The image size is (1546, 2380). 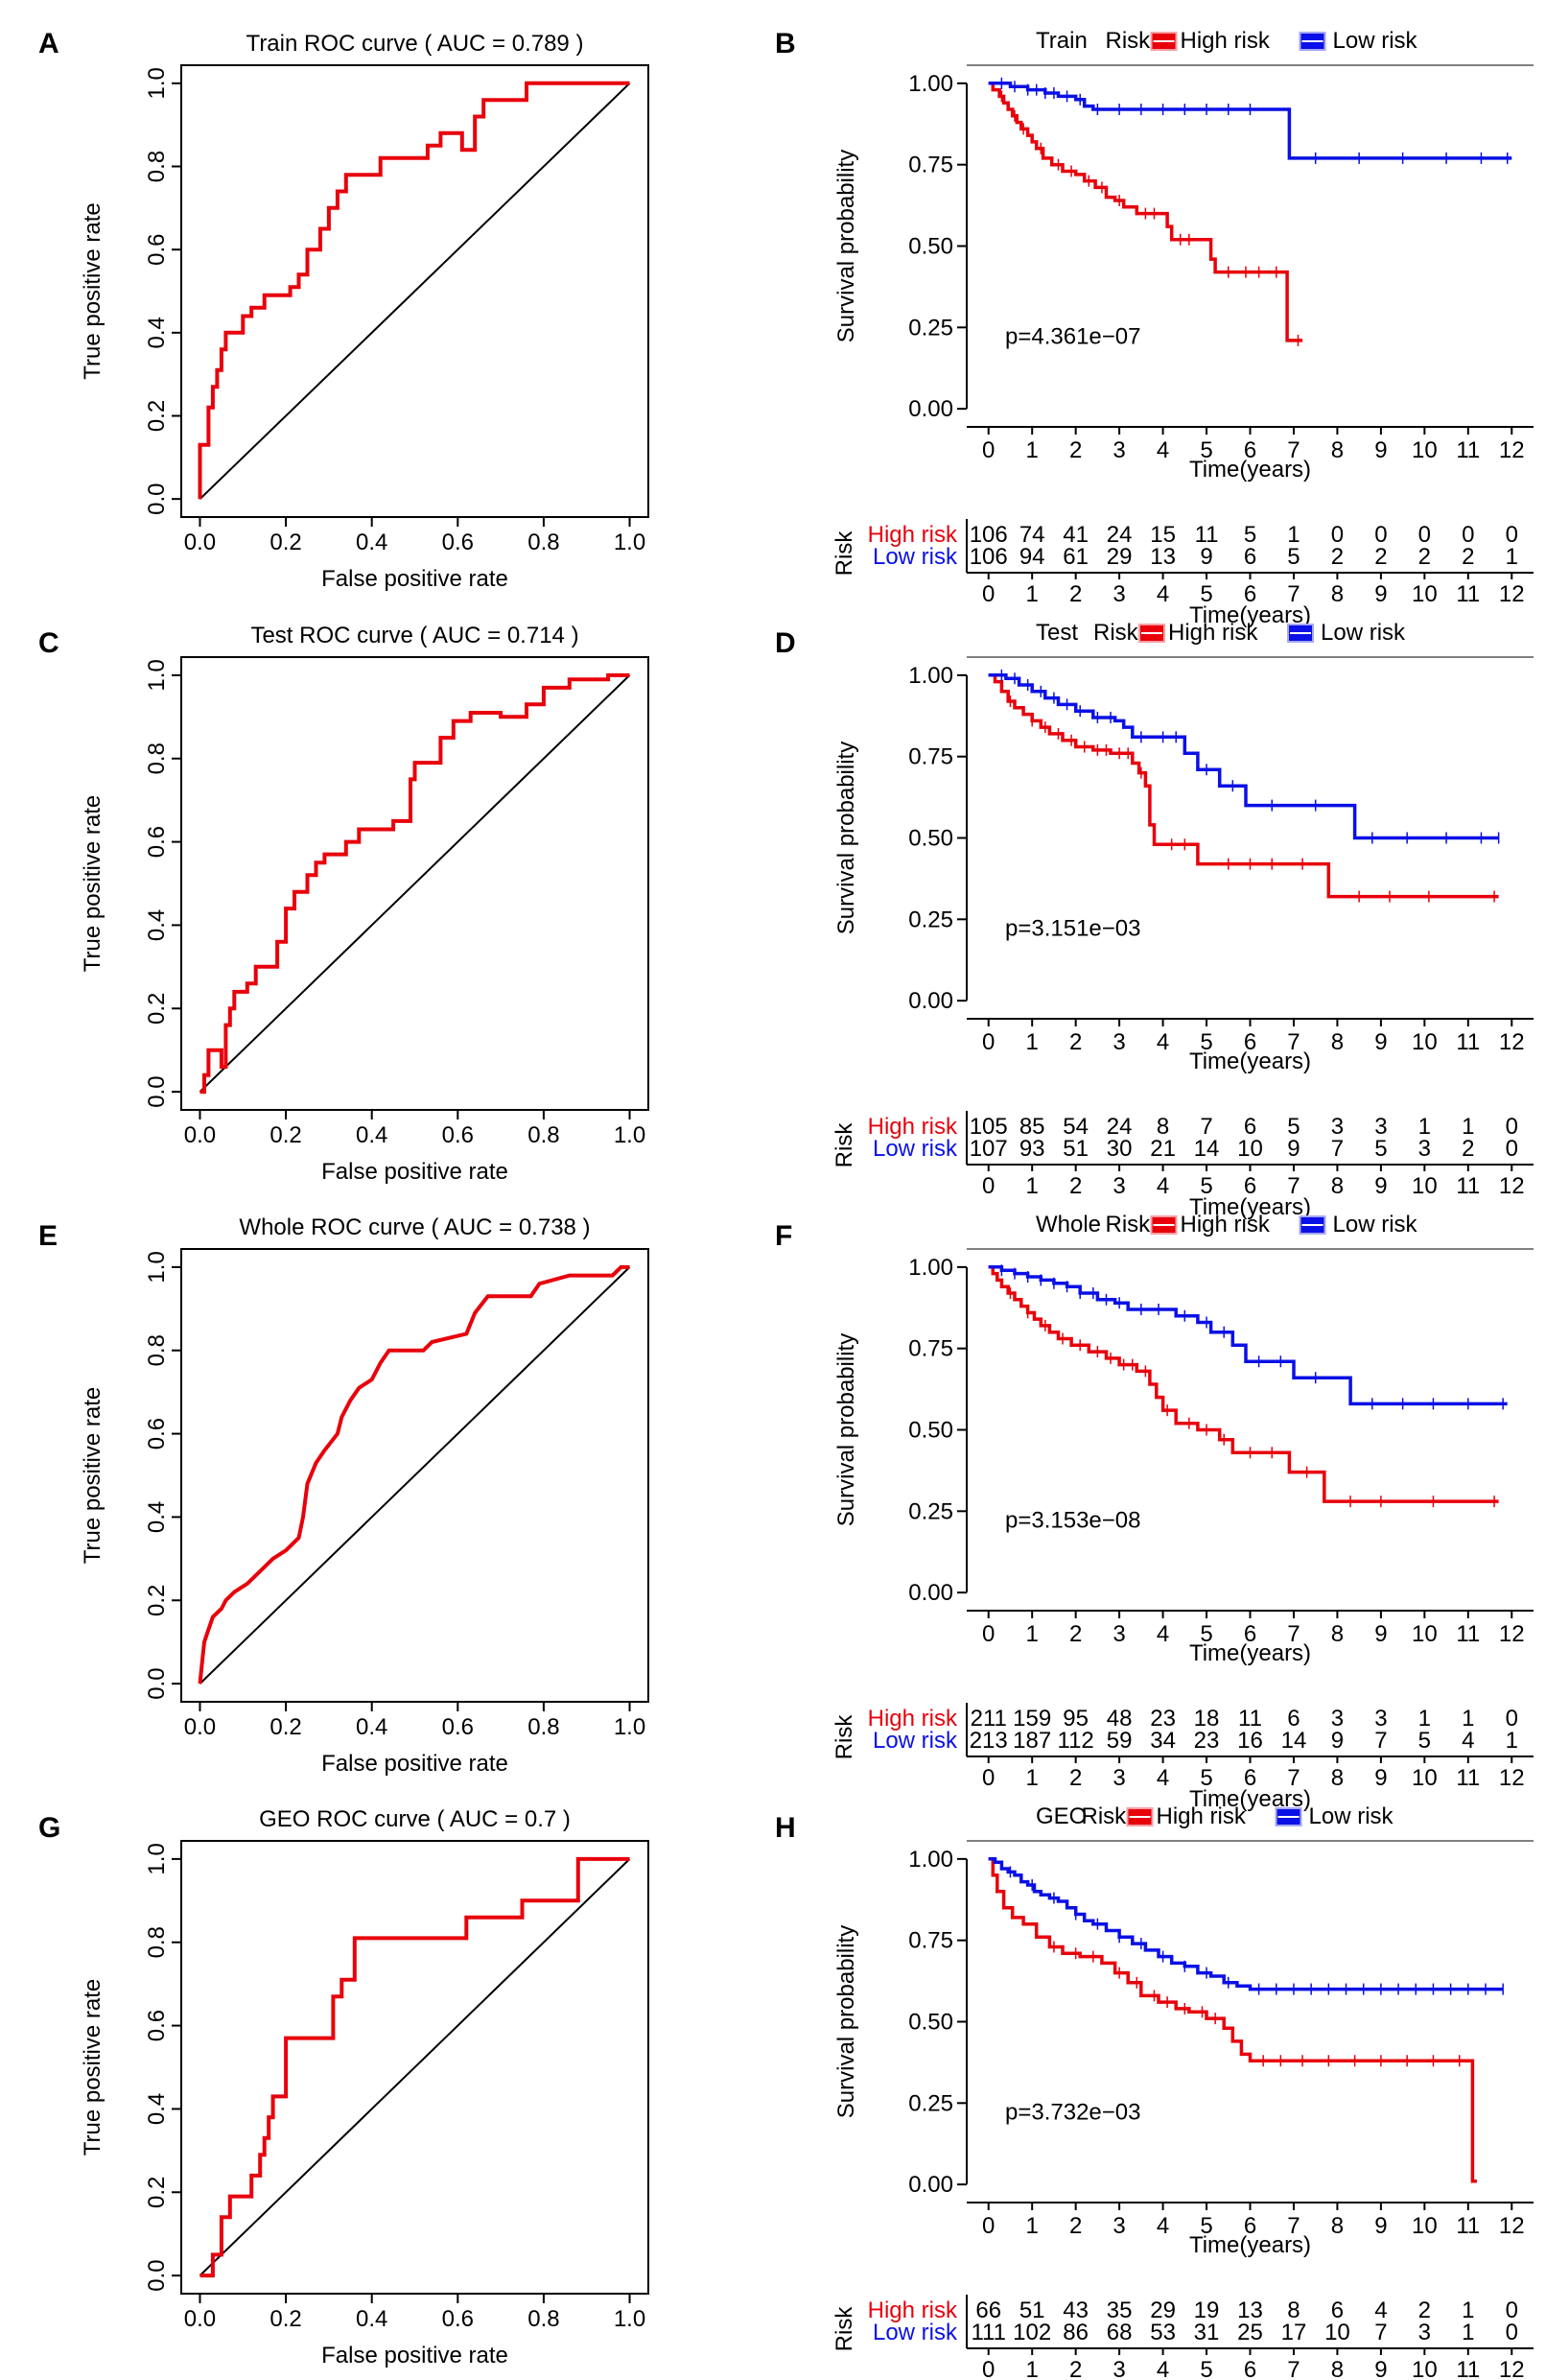 I want to click on panel-label: E, so click(x=48, y=1236).